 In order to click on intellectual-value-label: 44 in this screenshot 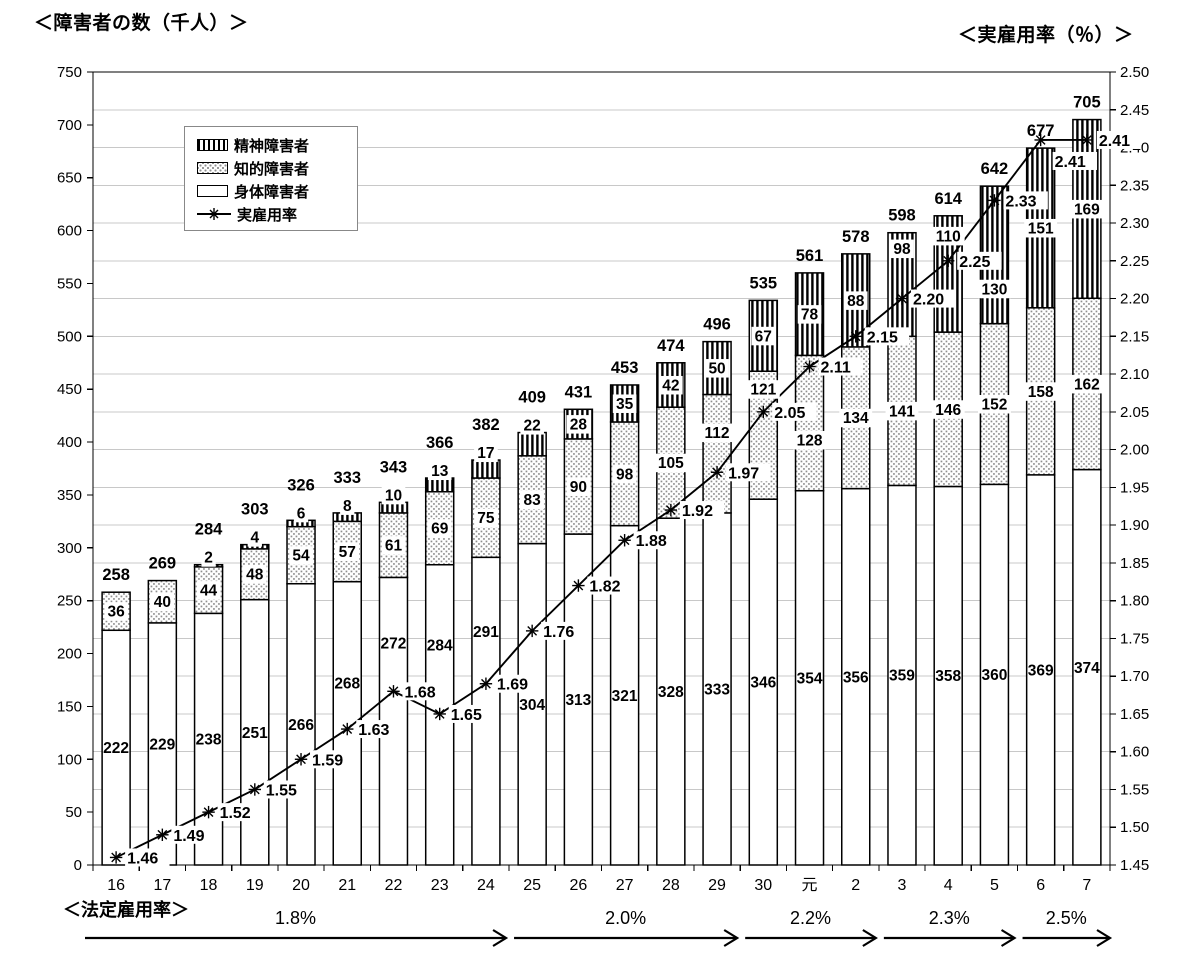, I will do `click(209, 591)`.